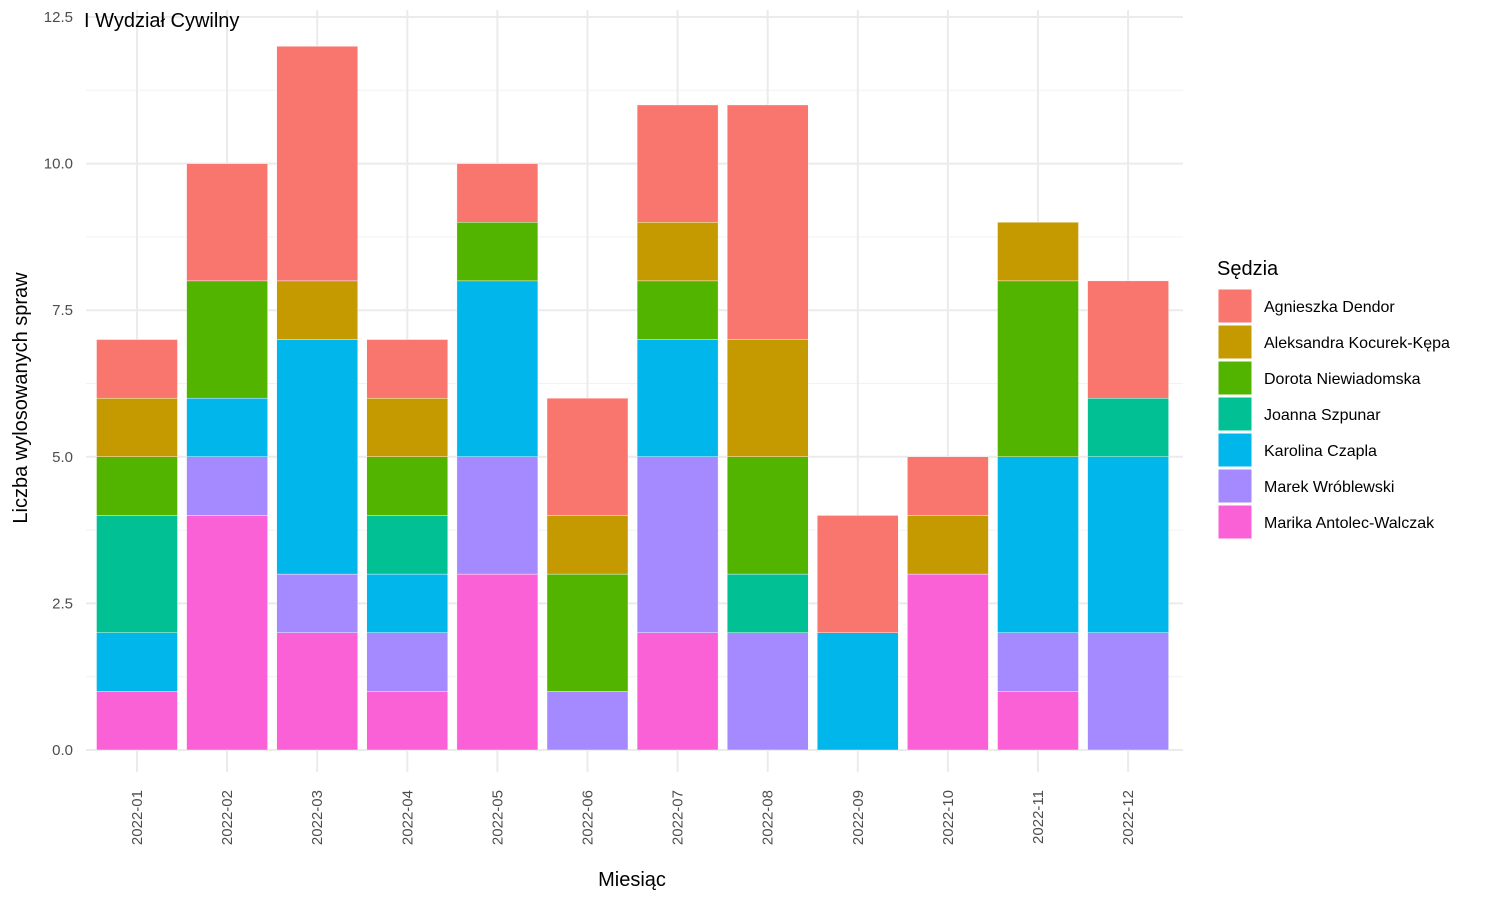  Describe the element at coordinates (1349, 523) in the screenshot. I see `legend-label: Marika Antolec-Walczak` at that location.